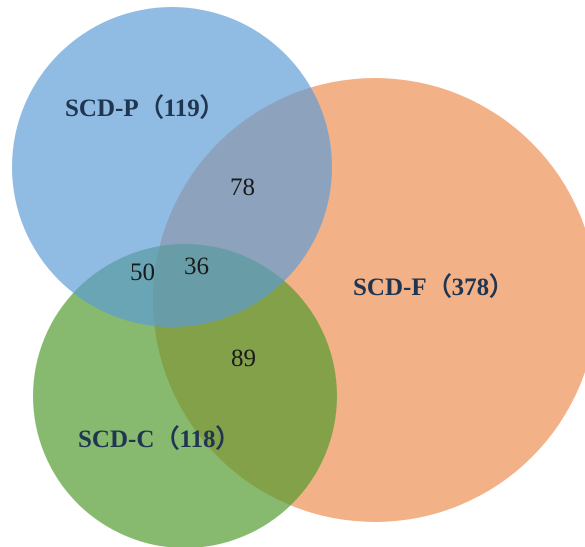 This screenshot has height=547, width=585. What do you see at coordinates (145, 107) in the screenshot?
I see `set-label-scd-p: SCD-P（119）` at bounding box center [145, 107].